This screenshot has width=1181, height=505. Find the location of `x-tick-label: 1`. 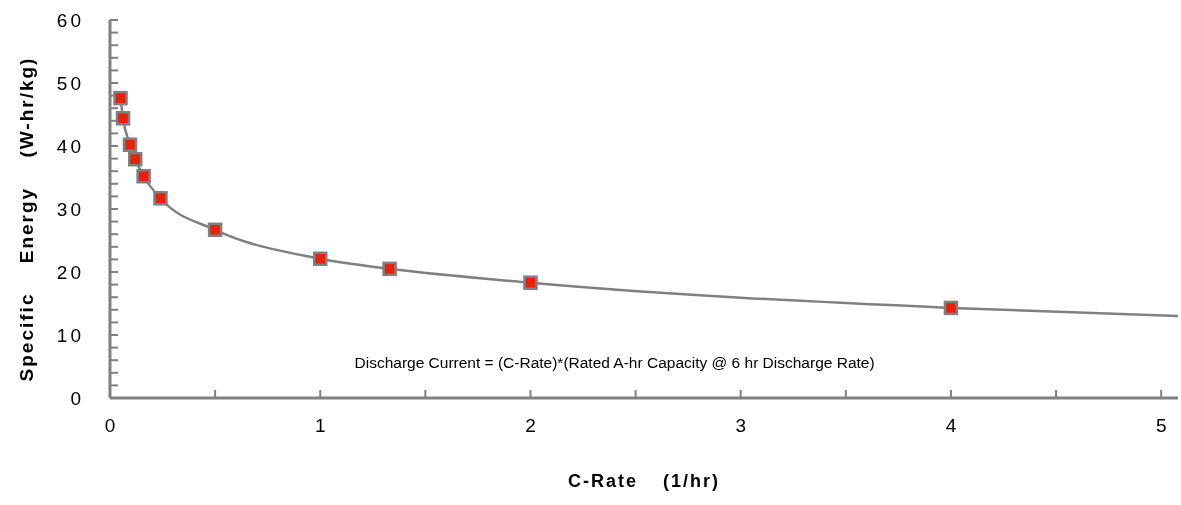

x-tick-label: 1 is located at coordinates (320, 425).